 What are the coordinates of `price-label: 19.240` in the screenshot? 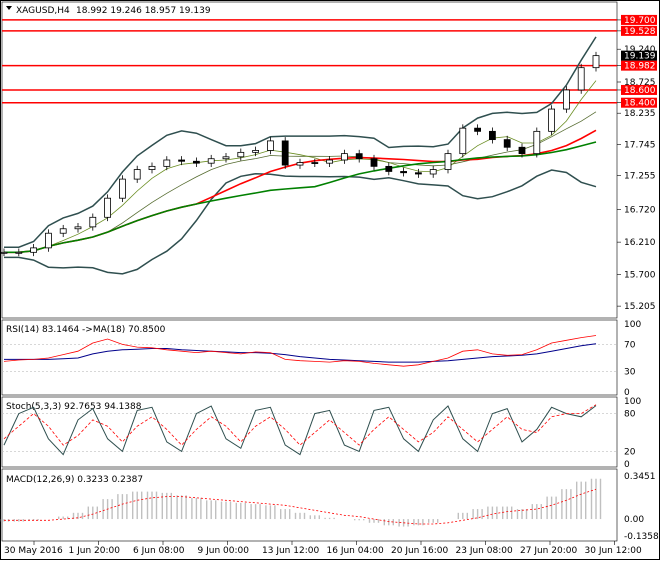 It's located at (640, 50).